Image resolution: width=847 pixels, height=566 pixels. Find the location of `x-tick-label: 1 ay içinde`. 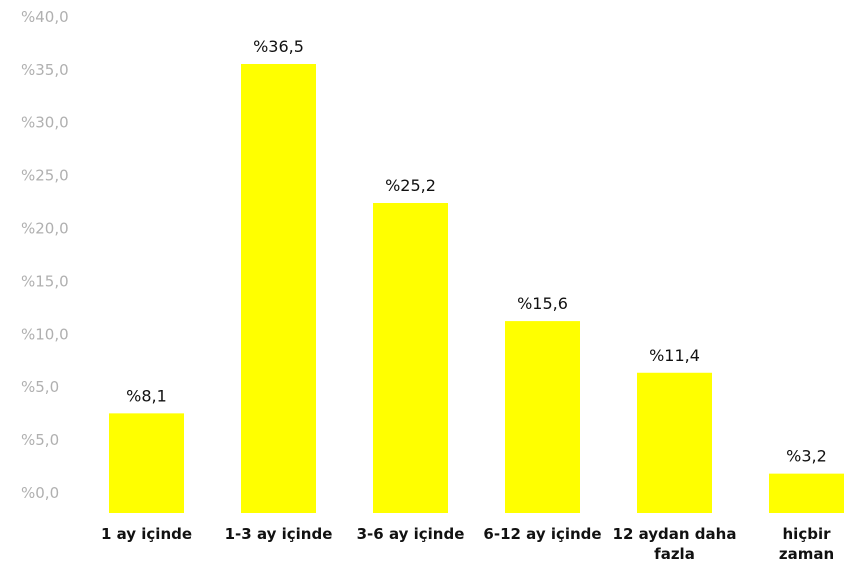

x-tick-label: 1 ay içinde is located at coordinates (146, 534).